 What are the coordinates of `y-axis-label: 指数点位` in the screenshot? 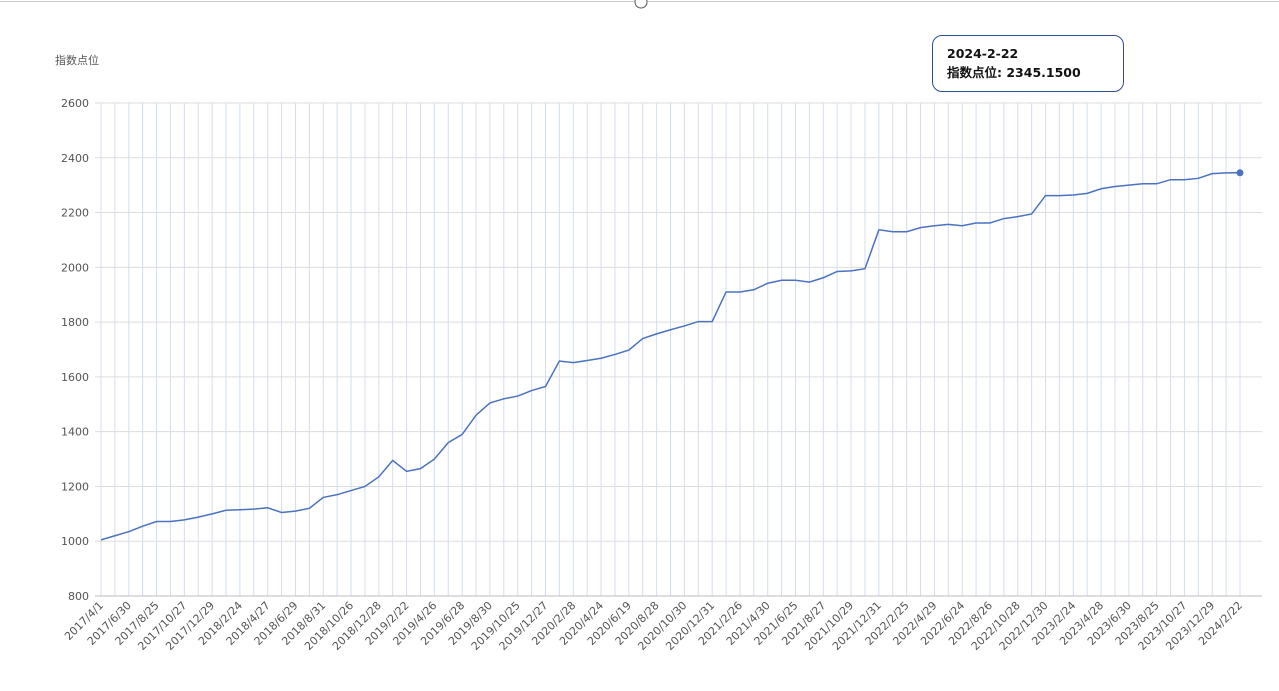 It's located at (77, 60).